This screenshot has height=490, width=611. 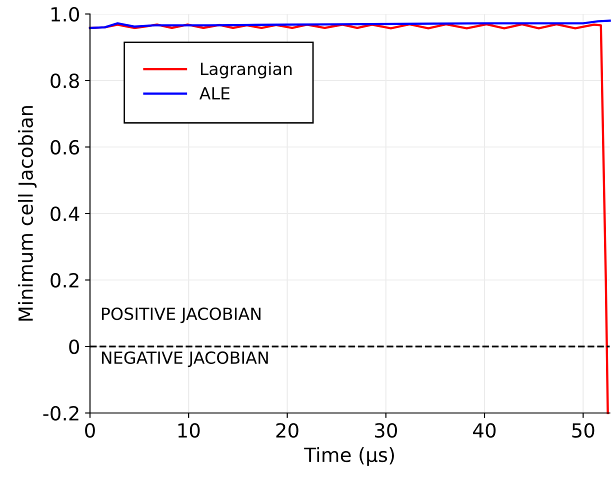 I want to click on legend-label: ALE, so click(x=214, y=93).